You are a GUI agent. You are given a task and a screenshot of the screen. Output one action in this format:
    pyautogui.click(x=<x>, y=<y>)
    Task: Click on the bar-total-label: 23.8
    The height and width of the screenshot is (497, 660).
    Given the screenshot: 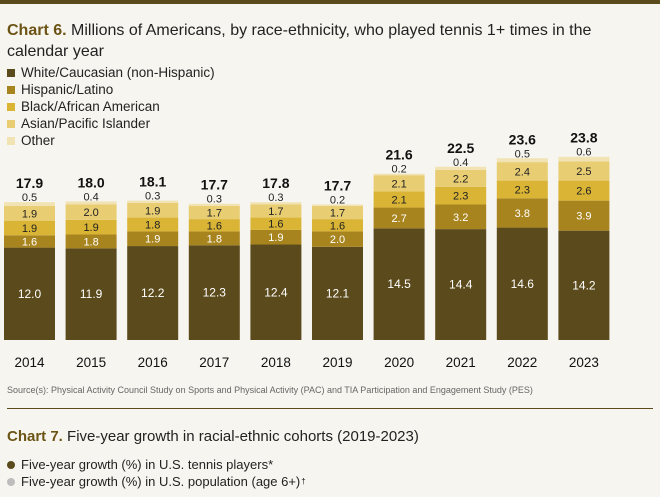 What is the action you would take?
    pyautogui.click(x=583, y=138)
    